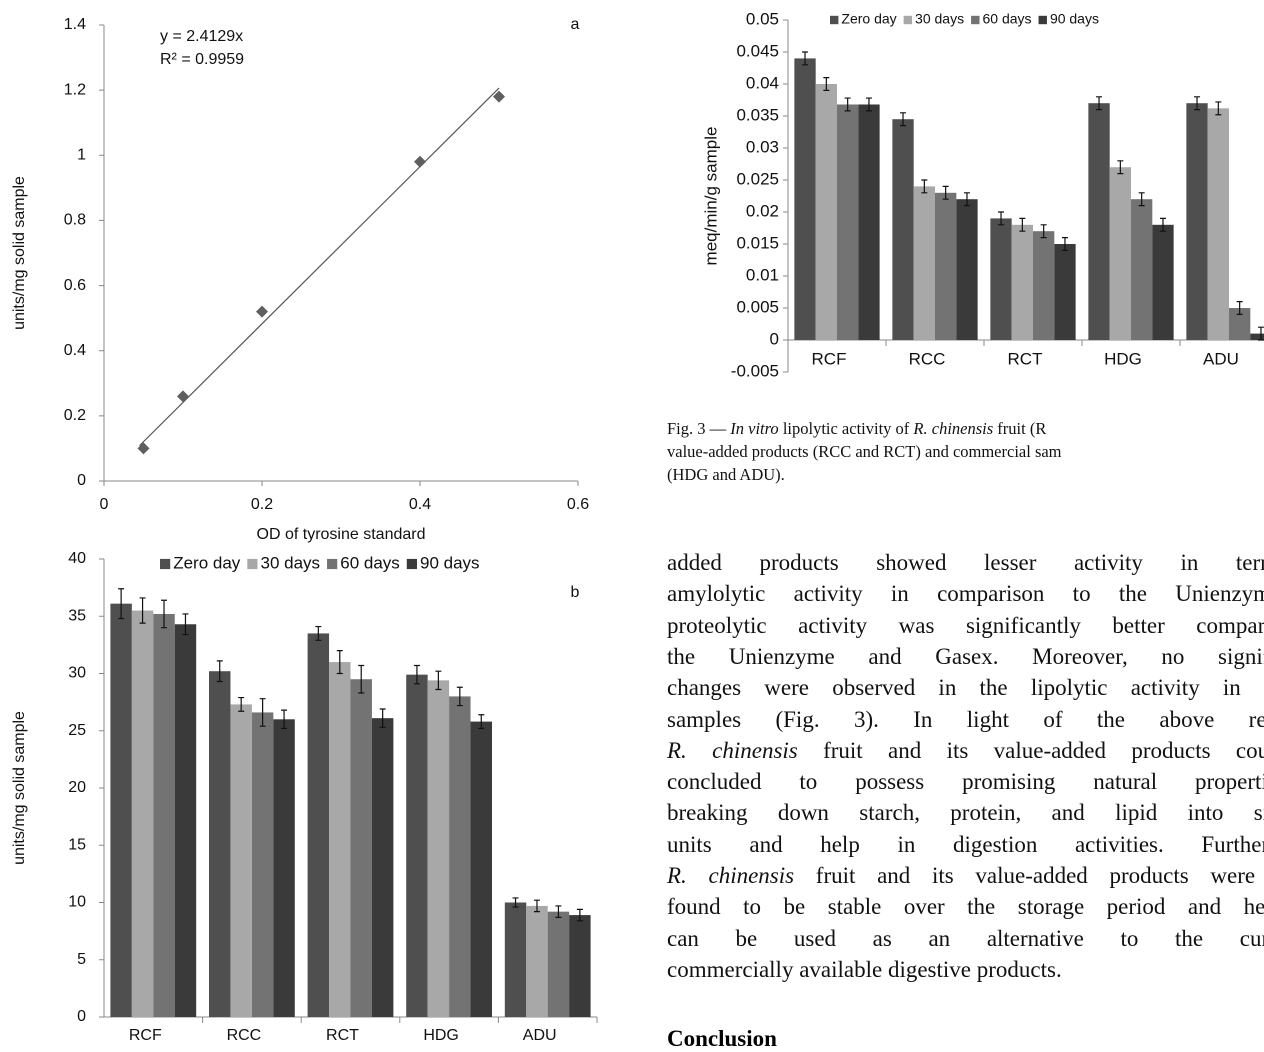 The height and width of the screenshot is (1052, 1264). I want to click on y-tick-label: 0.03, so click(762, 146).